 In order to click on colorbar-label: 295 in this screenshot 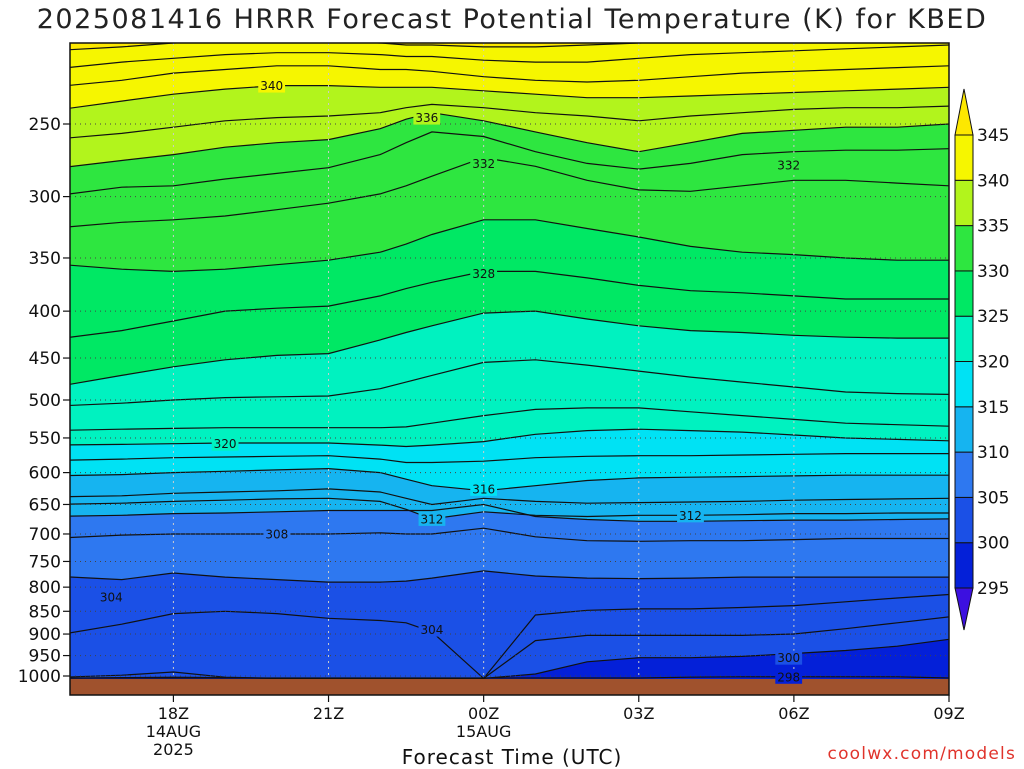, I will do `click(993, 589)`.